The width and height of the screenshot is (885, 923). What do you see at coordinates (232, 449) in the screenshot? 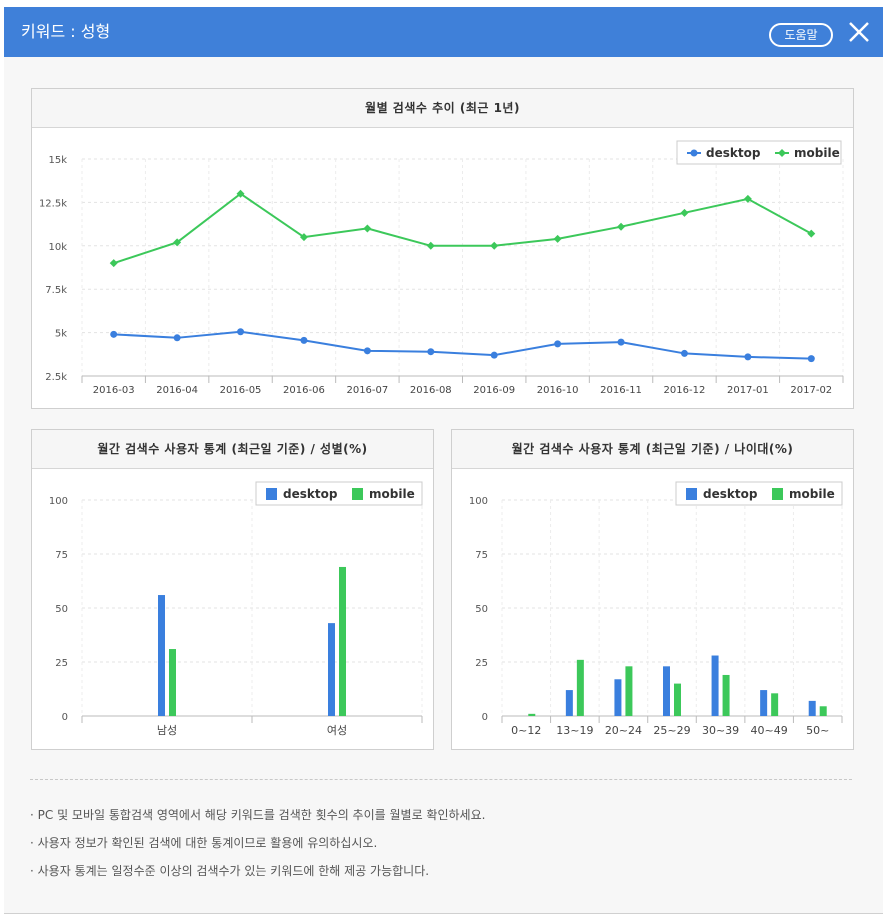
I see `gender-chart-title: 월간 검색수 사용자 통계 (최근일 기준) / 성별(%)` at bounding box center [232, 449].